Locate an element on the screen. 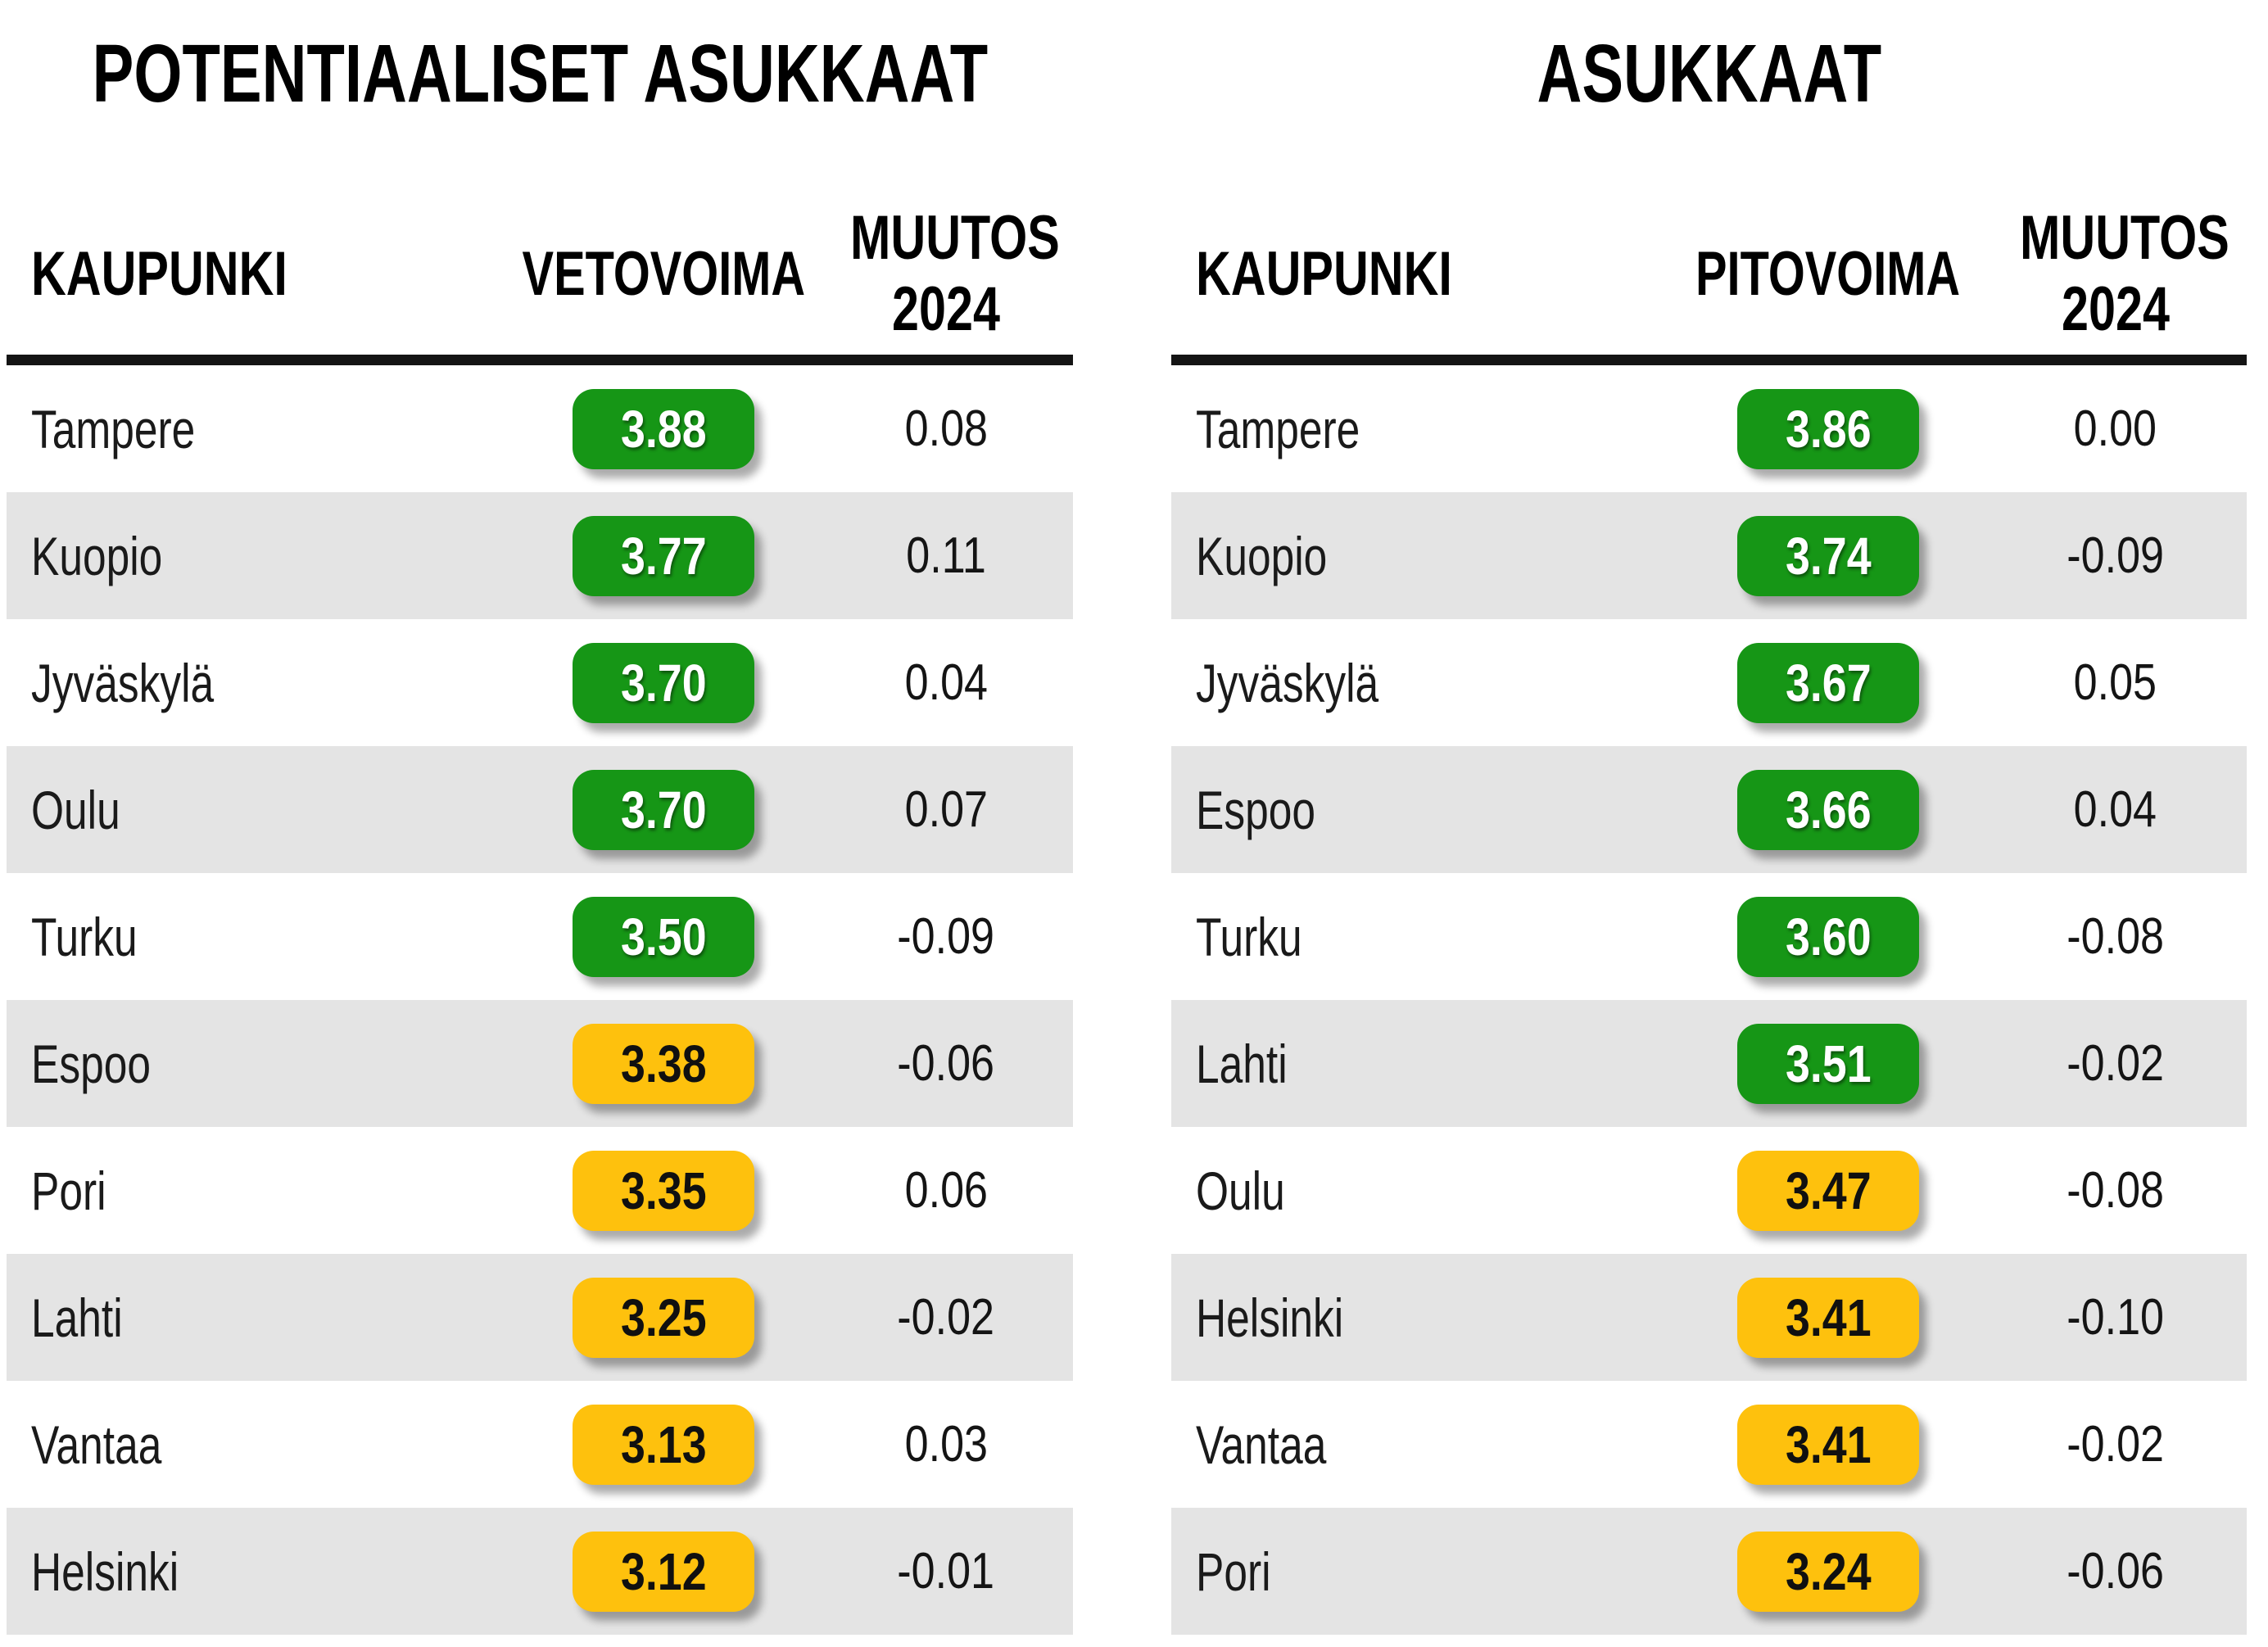  change-cell: 0.07 is located at coordinates (946, 810).